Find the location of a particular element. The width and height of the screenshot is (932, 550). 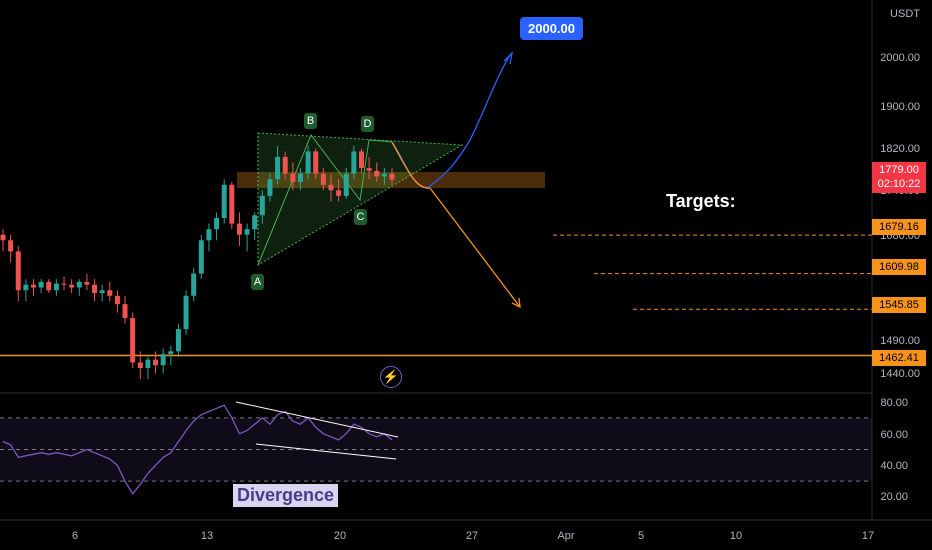

resistance-zone is located at coordinates (391, 180).